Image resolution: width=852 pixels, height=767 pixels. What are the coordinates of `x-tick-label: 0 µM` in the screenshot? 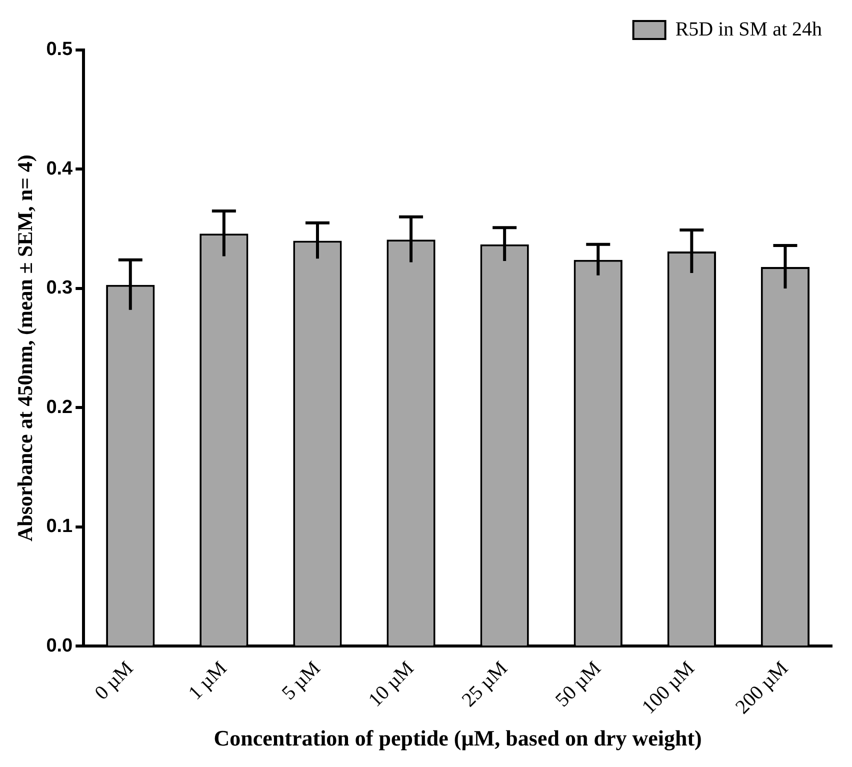 It's located at (114, 680).